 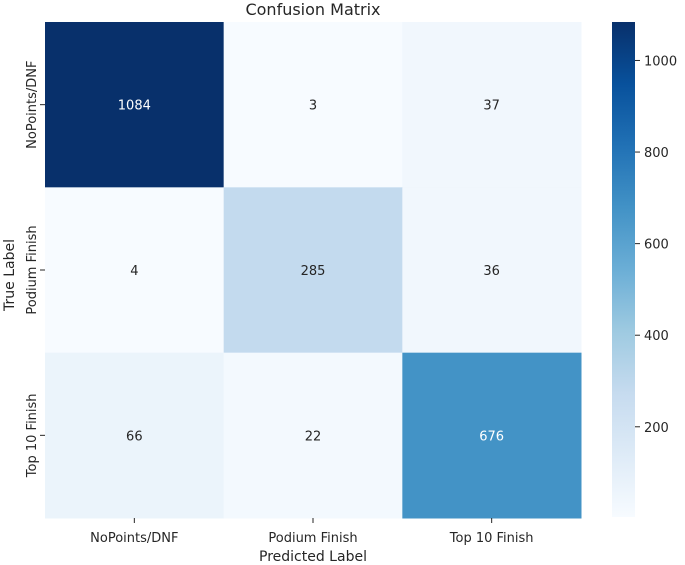 I want to click on x-tick-label: Top 10 Finish, so click(x=491, y=538).